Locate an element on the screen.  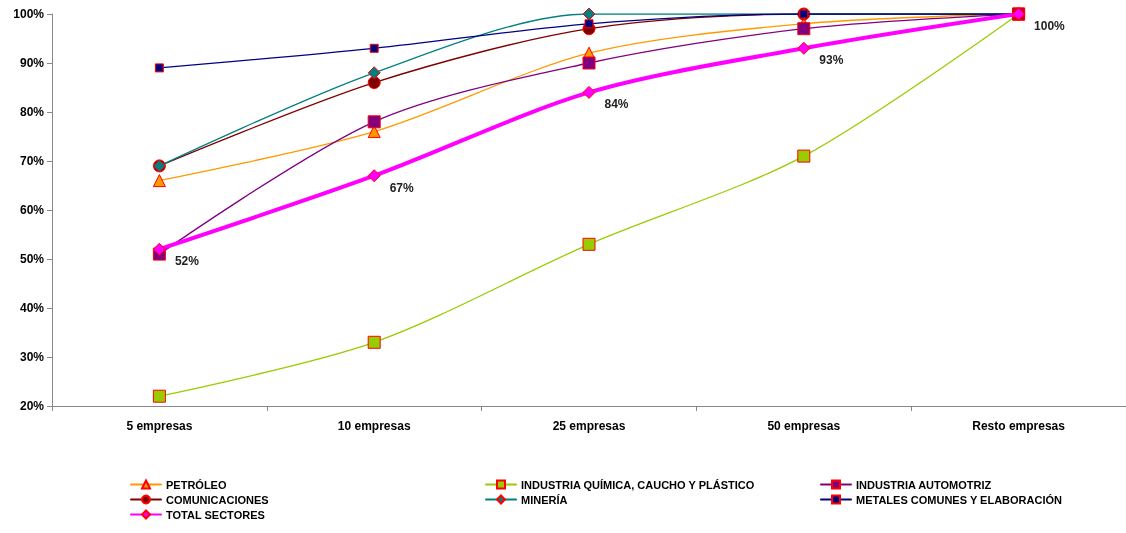
data-label: 52% is located at coordinates (187, 261).